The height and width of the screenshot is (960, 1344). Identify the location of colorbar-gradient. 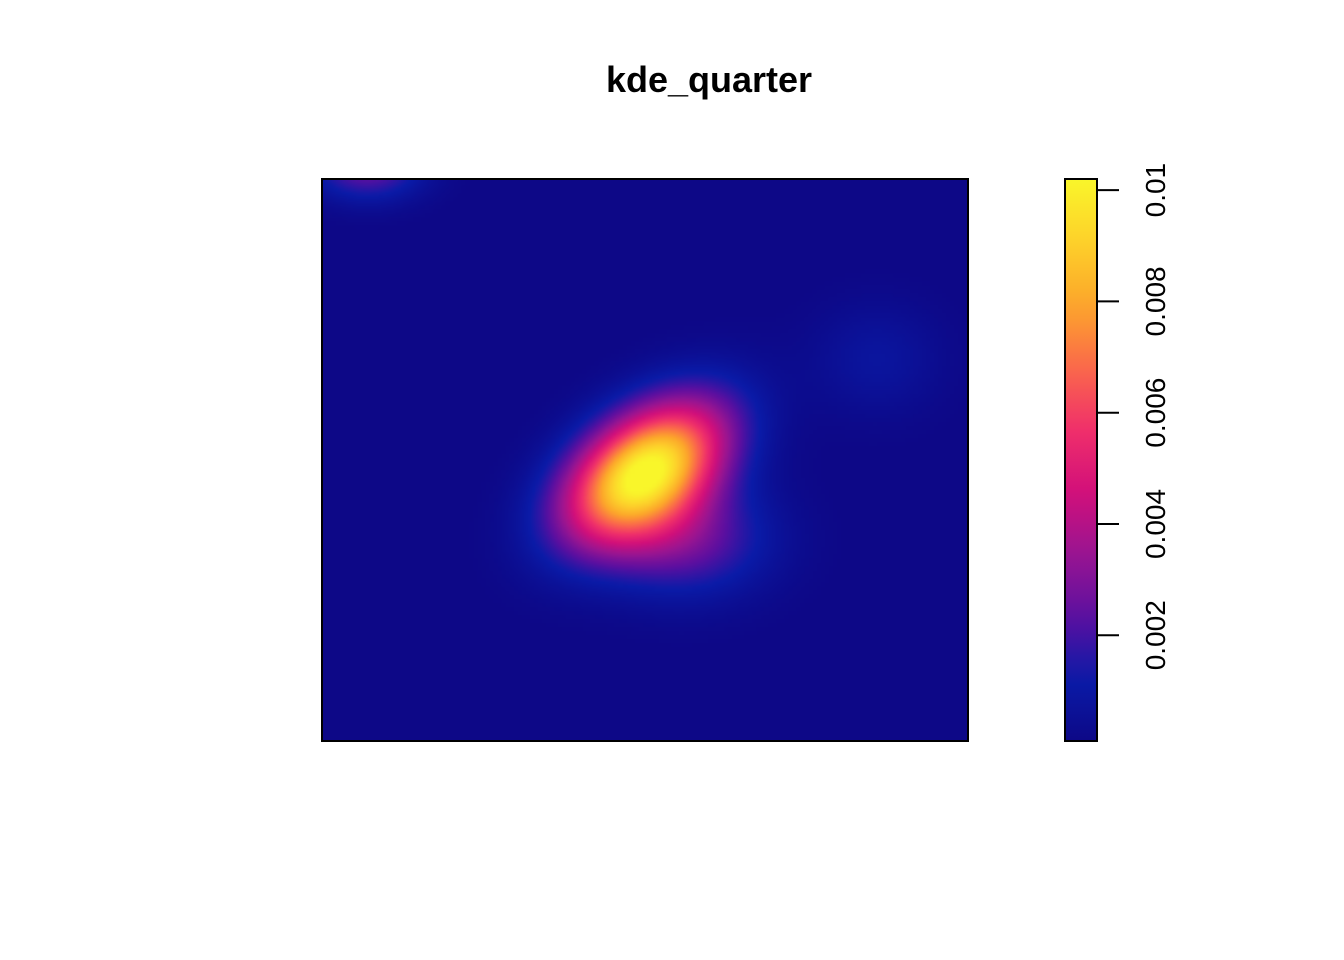
(1081, 460).